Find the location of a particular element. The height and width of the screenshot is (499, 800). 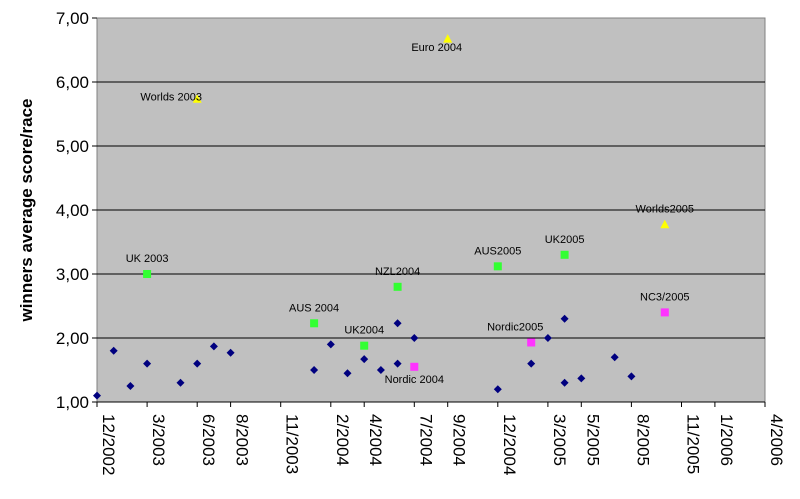

data-label: Worlds2005 is located at coordinates (665, 210).